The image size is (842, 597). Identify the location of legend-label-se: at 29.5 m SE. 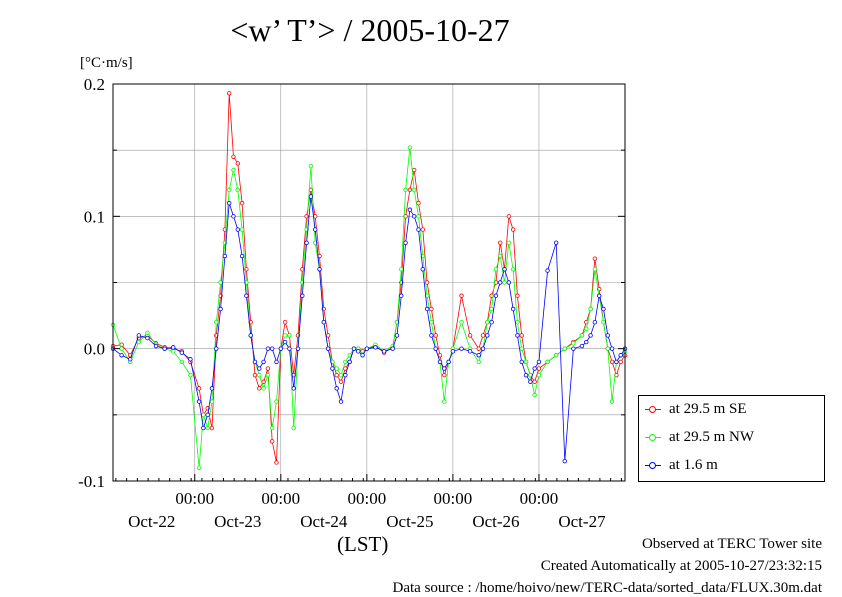
(708, 409).